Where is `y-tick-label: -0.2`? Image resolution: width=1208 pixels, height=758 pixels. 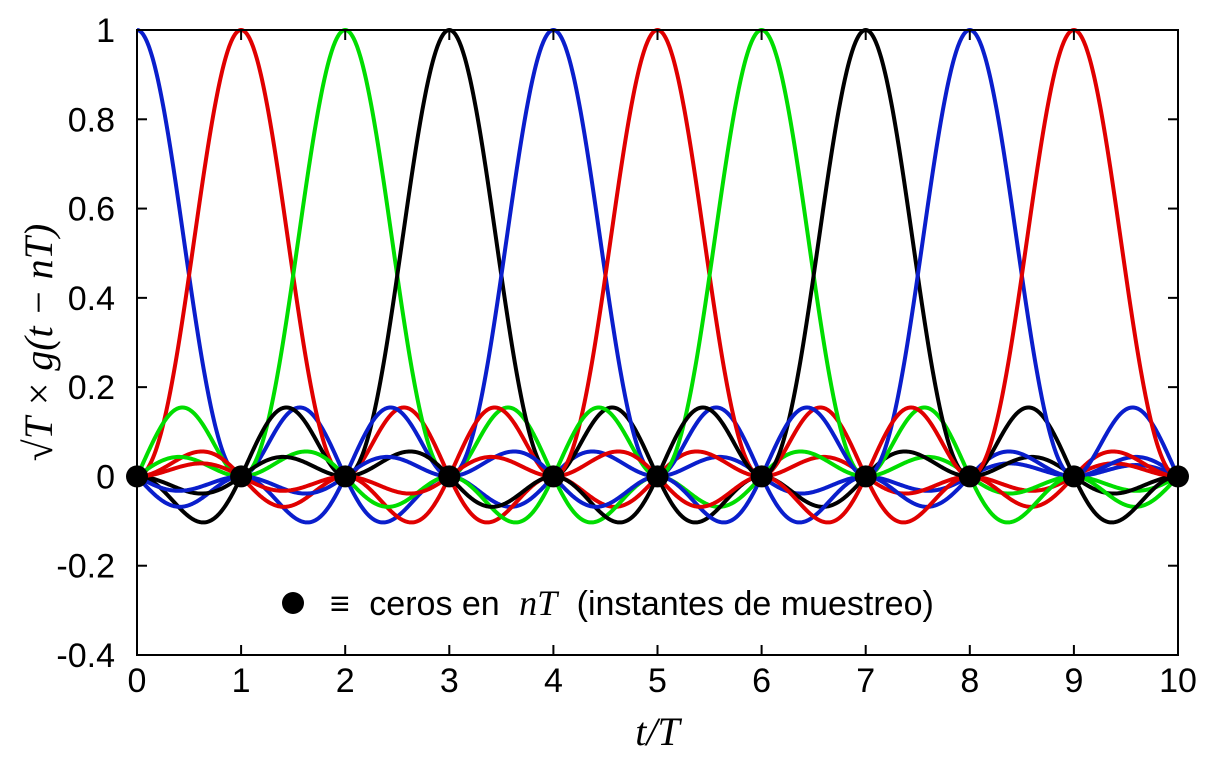 y-tick-label: -0.2 is located at coordinates (85, 567).